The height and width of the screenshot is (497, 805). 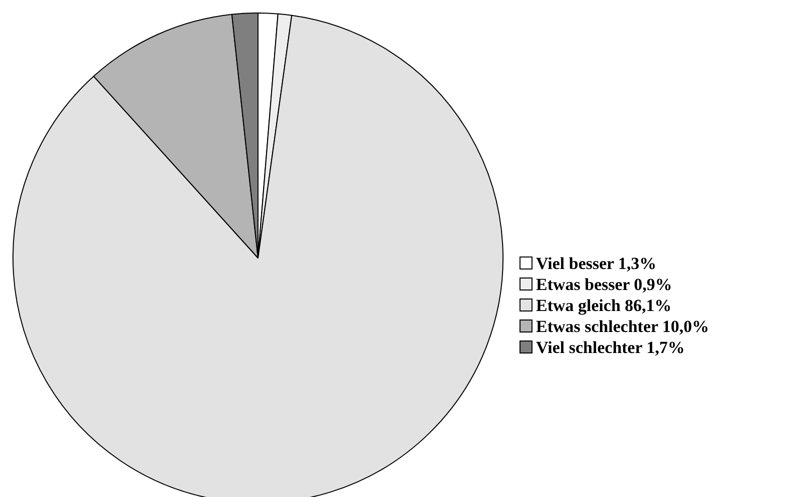 What do you see at coordinates (622, 326) in the screenshot?
I see `legend-label: Etwas schlechter 10,0%` at bounding box center [622, 326].